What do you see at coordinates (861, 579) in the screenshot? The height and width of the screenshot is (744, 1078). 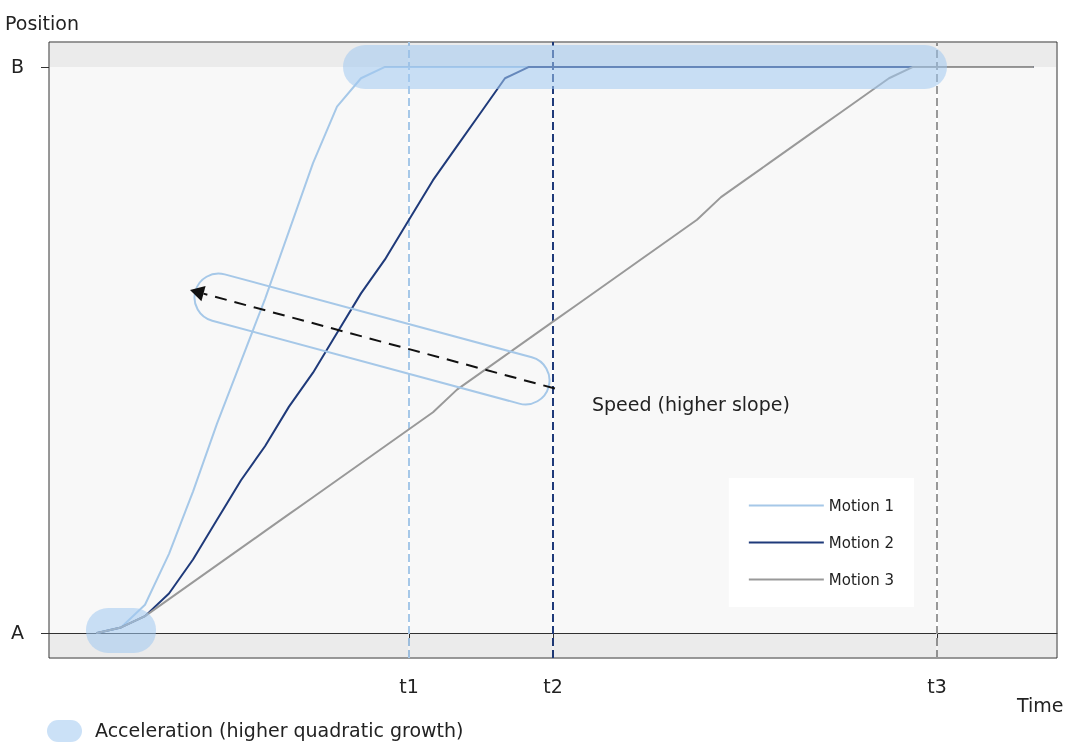 I see `legend-label: Motion 3` at bounding box center [861, 579].